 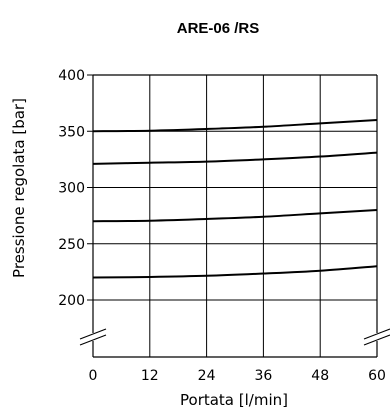 What do you see at coordinates (320, 376) in the screenshot?
I see `x-tick-label: 48` at bounding box center [320, 376].